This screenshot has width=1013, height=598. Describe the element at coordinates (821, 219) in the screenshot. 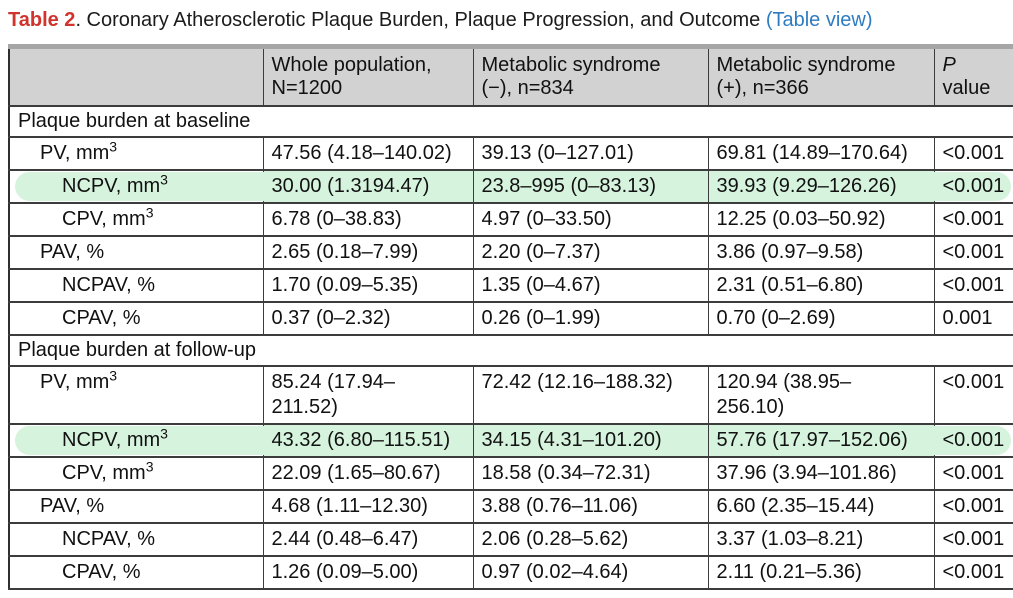

I see `cell-mets-pos: 12.25 (0.03–50.92)` at that location.